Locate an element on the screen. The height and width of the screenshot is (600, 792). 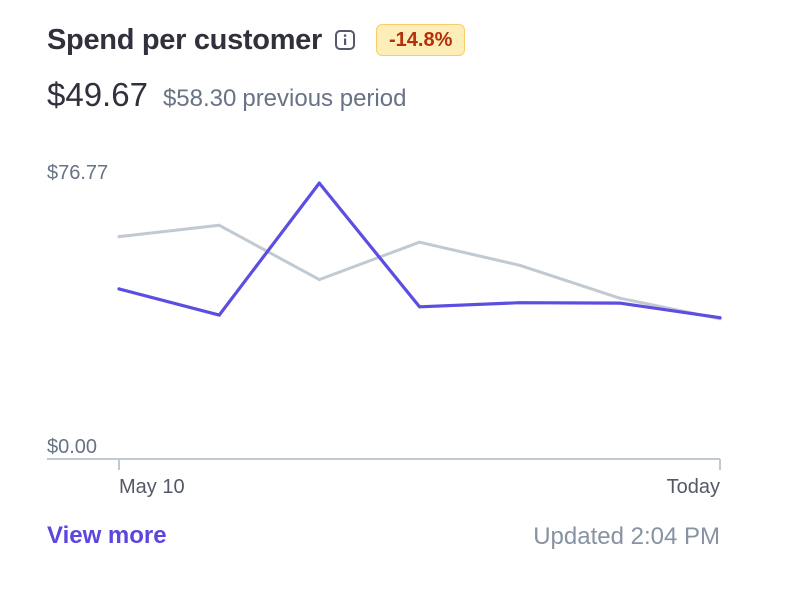
card-header: Spend per customer -14.8% is located at coordinates (256, 40).